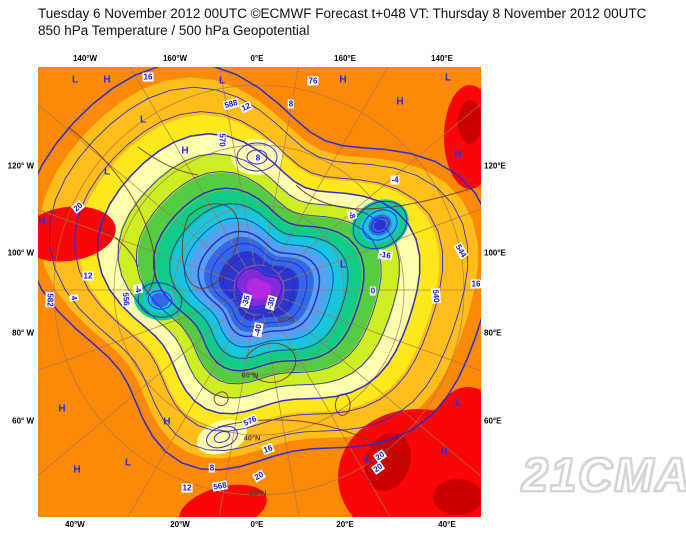  What do you see at coordinates (495, 166) in the screenshot?
I see `edge-label-right: 120°E` at bounding box center [495, 166].